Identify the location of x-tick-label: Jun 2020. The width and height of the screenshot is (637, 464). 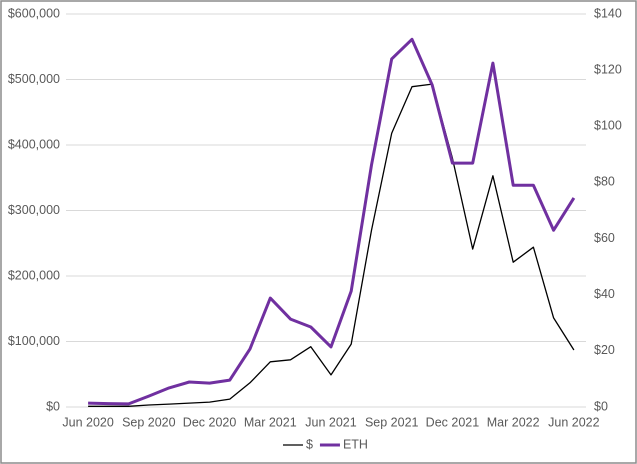
(87, 422).